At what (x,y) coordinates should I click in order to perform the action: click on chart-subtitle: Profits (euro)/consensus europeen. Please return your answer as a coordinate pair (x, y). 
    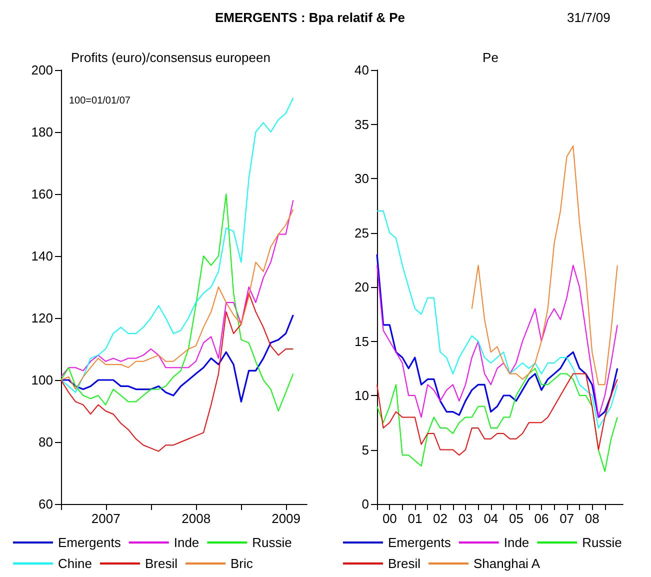
    Looking at the image, I should click on (170, 57).